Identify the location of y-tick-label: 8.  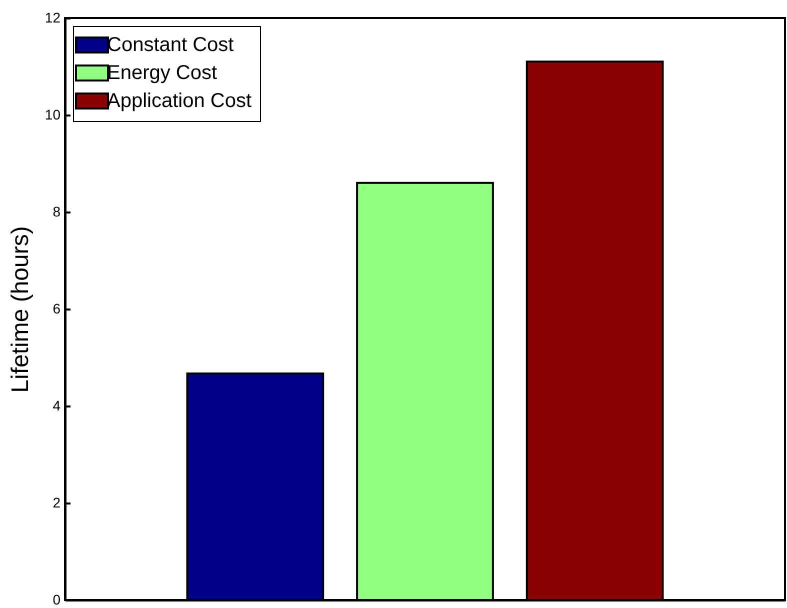
(56, 212).